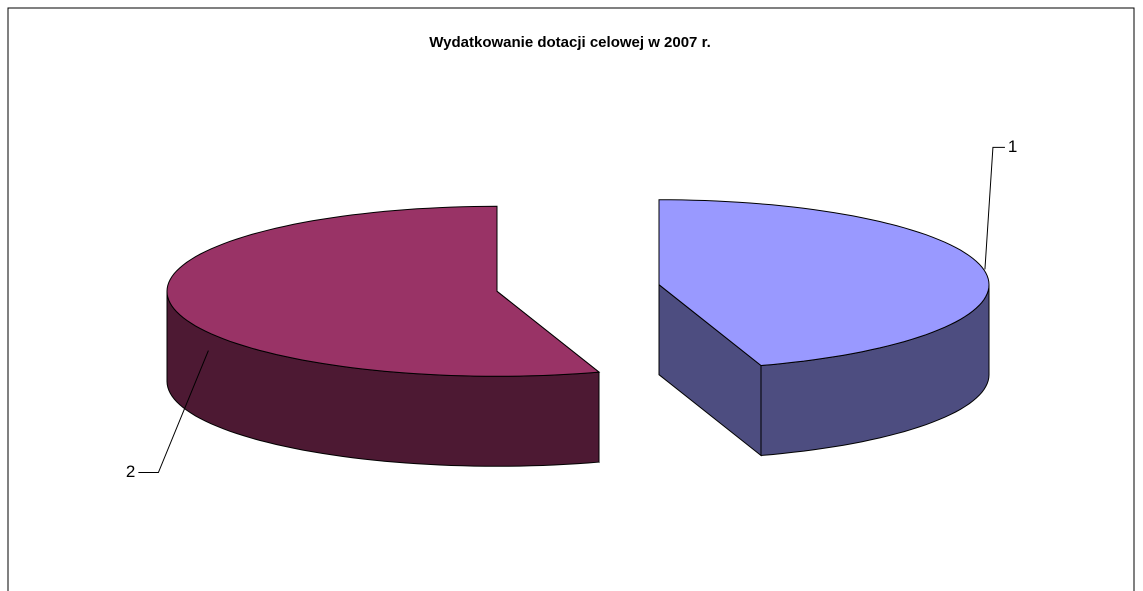 The image size is (1143, 591). I want to click on slice-label: 2, so click(130, 471).